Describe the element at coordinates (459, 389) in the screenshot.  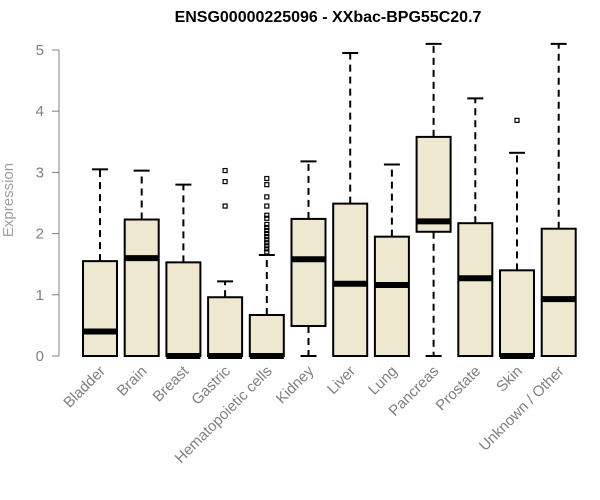
I see `x-tick-label: Prostate` at that location.